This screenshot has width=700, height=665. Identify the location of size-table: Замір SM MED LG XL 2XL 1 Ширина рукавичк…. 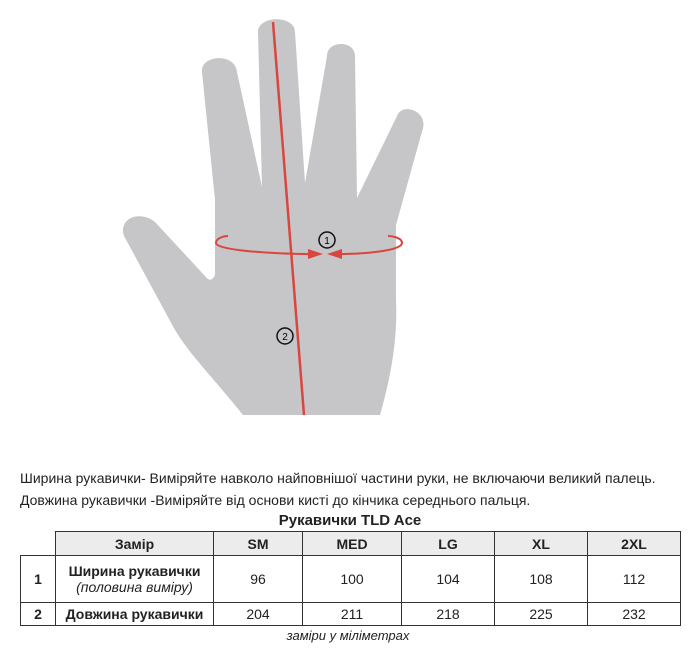
(350, 578).